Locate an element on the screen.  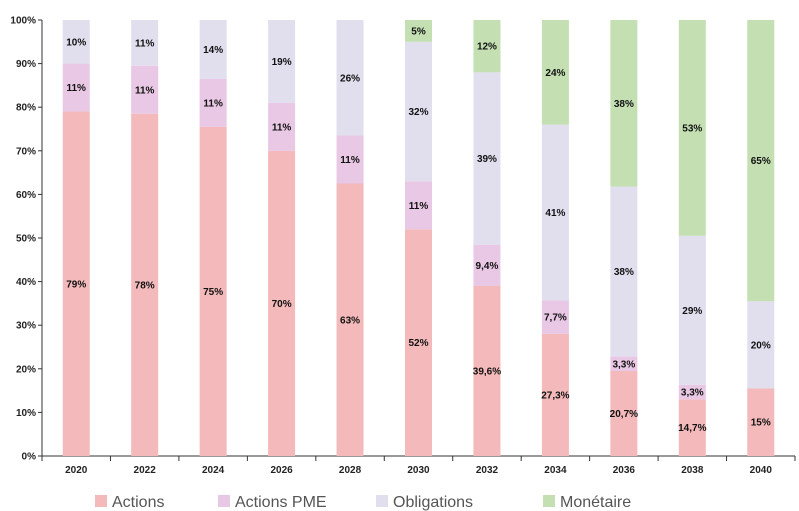
data-label: 7,7% is located at coordinates (555, 318).